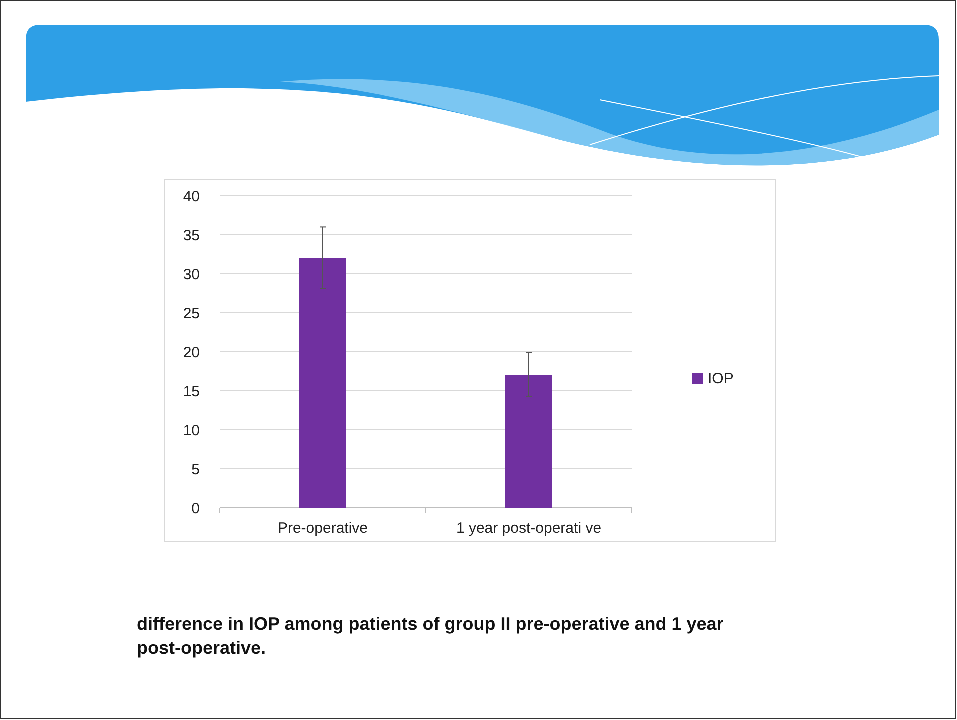 The image size is (957, 720). Describe the element at coordinates (721, 379) in the screenshot. I see `legend-label: IOP` at that location.